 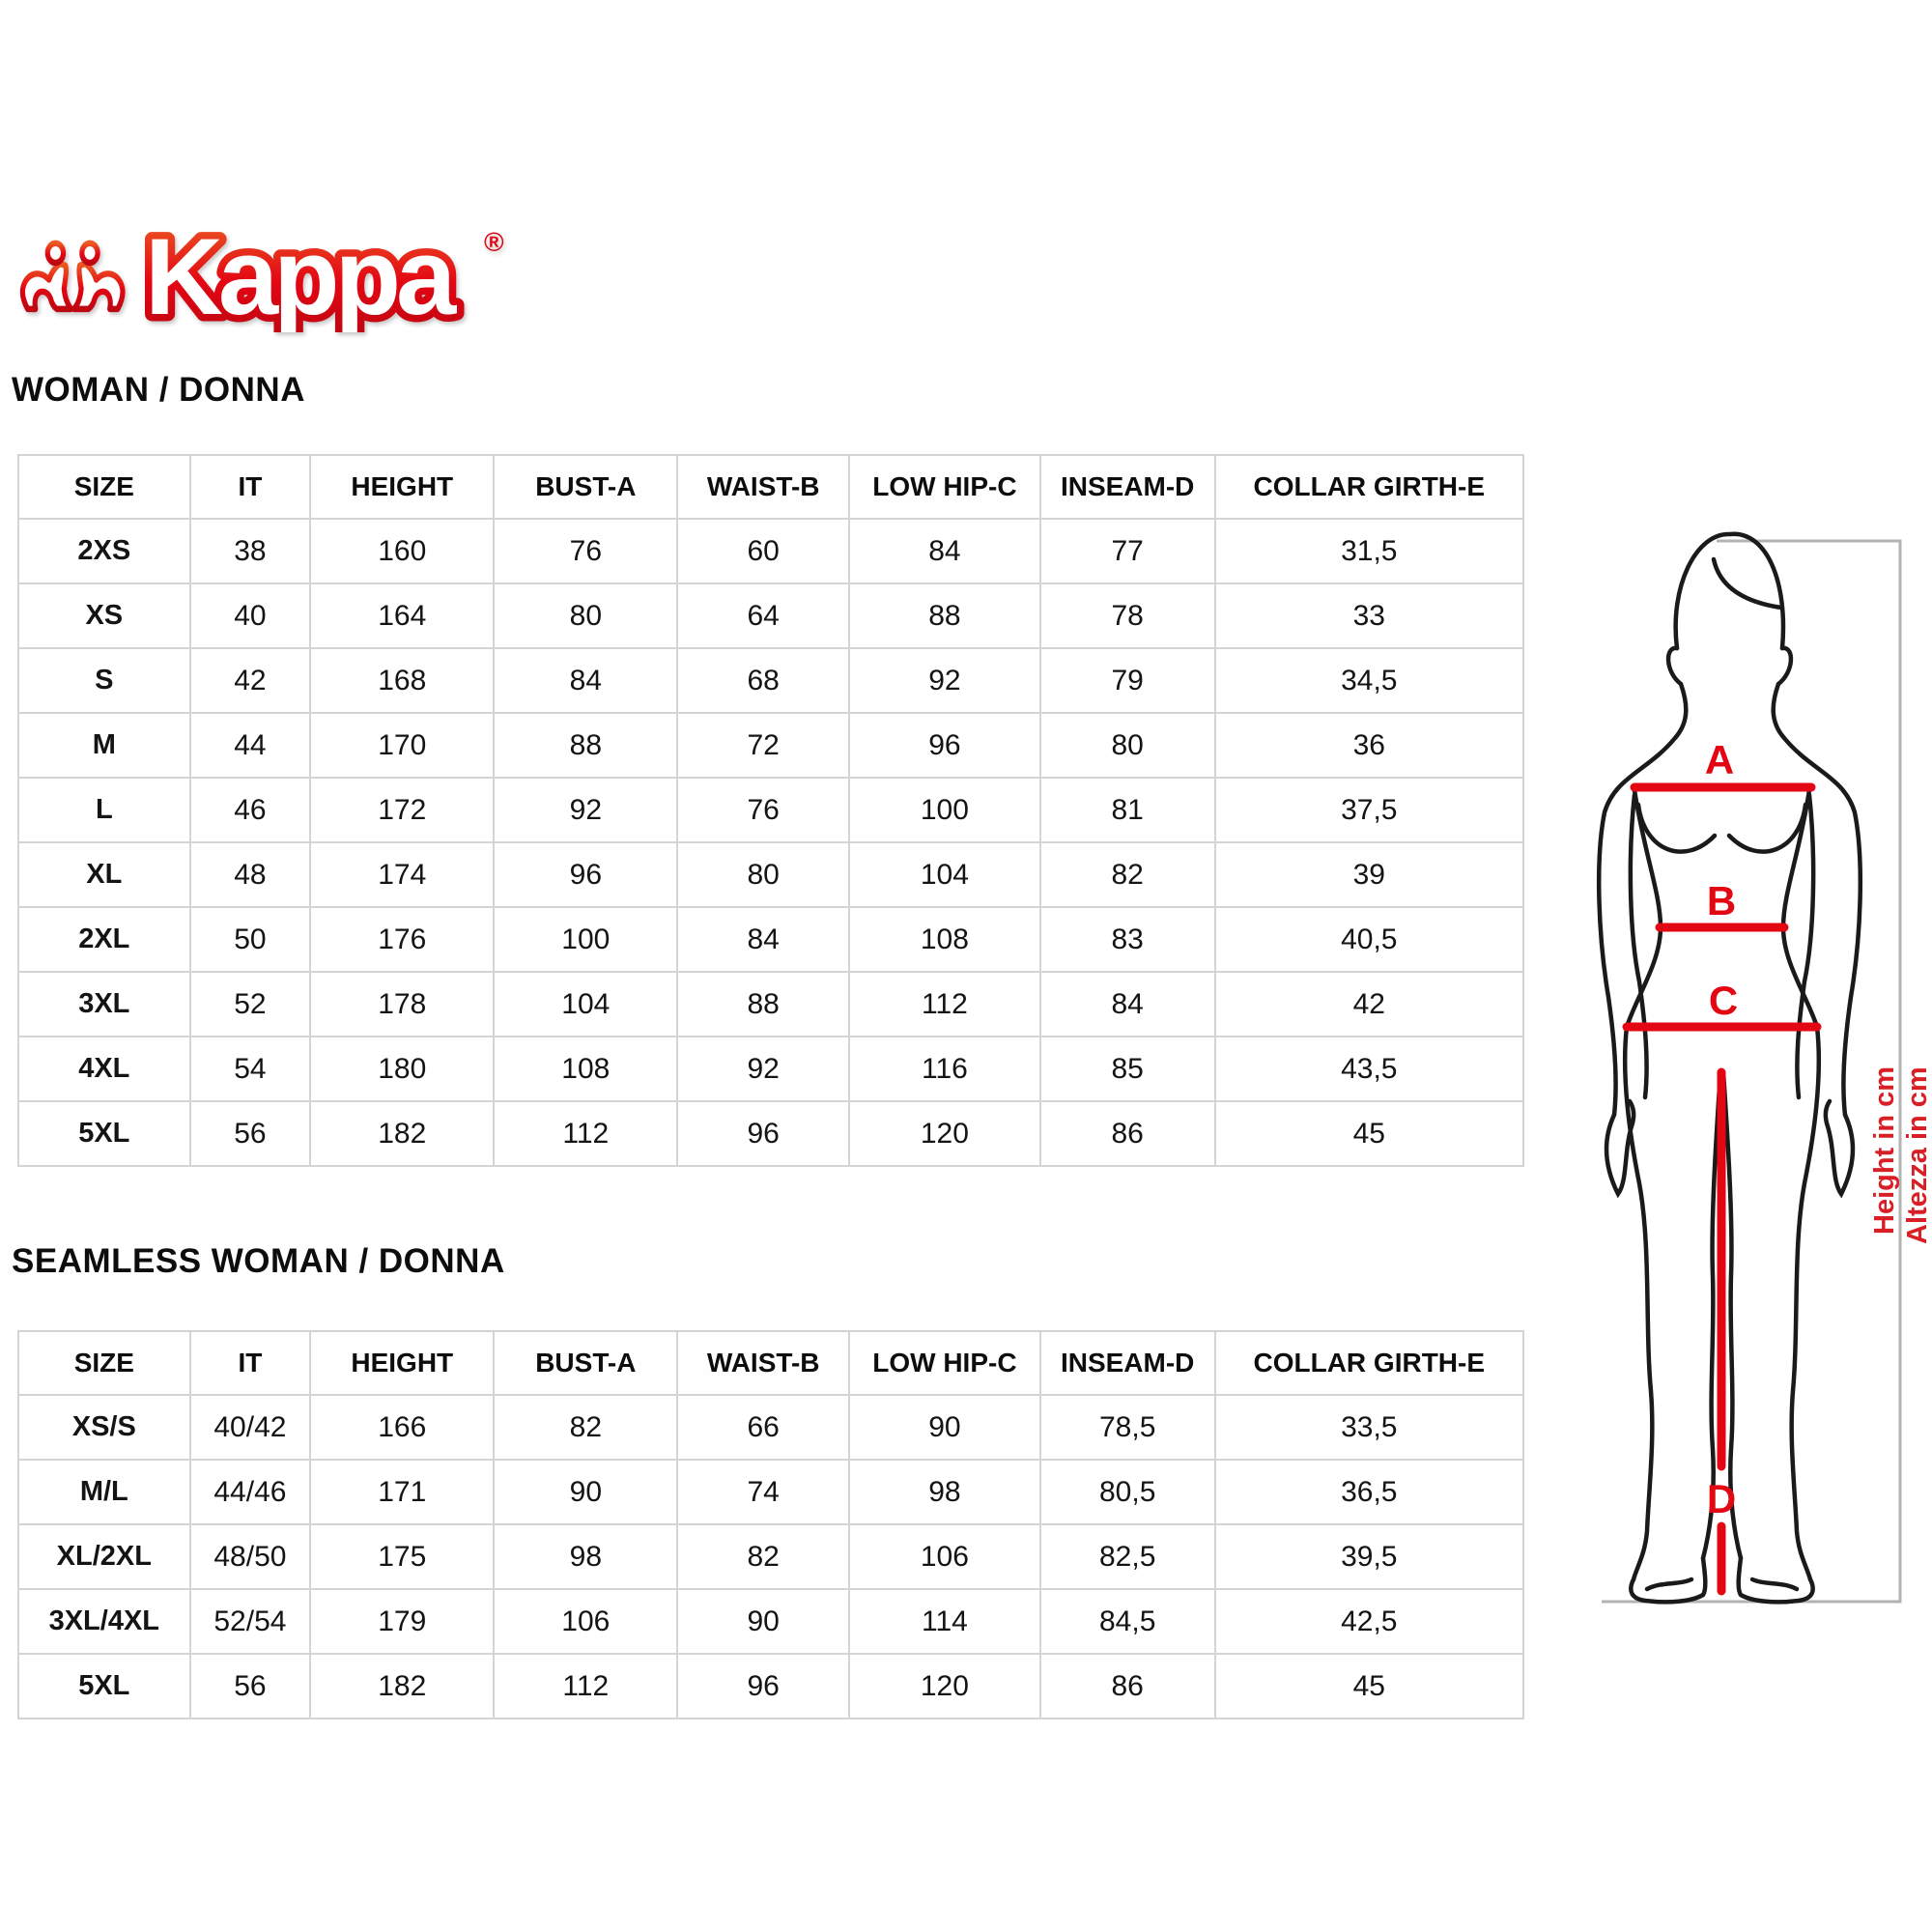 I want to click on right-ear, so click(x=1785, y=666).